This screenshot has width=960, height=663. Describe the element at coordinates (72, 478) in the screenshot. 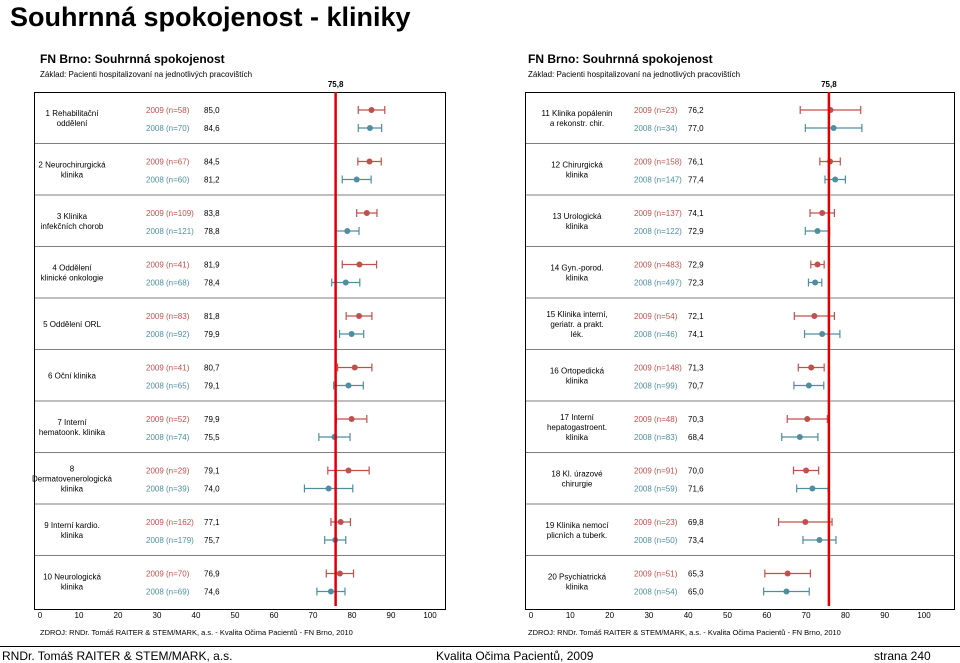

I see `left-row-label: Dermatovenerologická` at that location.